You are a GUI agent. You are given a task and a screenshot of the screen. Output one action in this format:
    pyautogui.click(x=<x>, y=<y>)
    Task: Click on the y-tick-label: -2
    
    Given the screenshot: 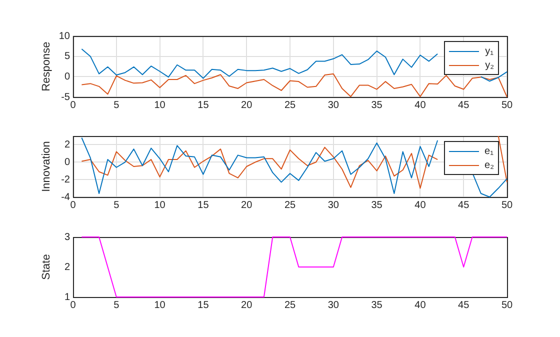 What is the action you would take?
    pyautogui.click(x=65, y=180)
    